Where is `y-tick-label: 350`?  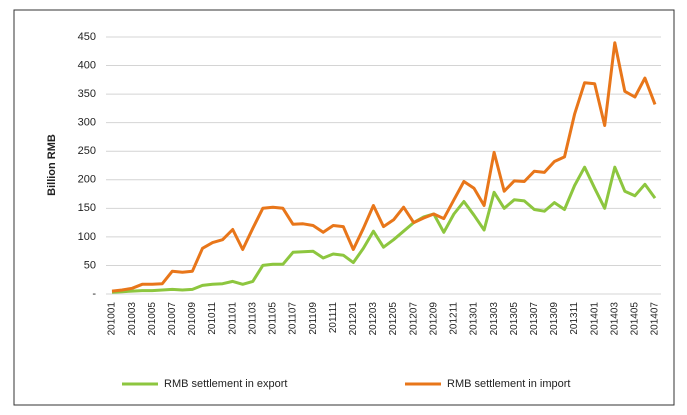
y-tick-label: 350 is located at coordinates (87, 94).